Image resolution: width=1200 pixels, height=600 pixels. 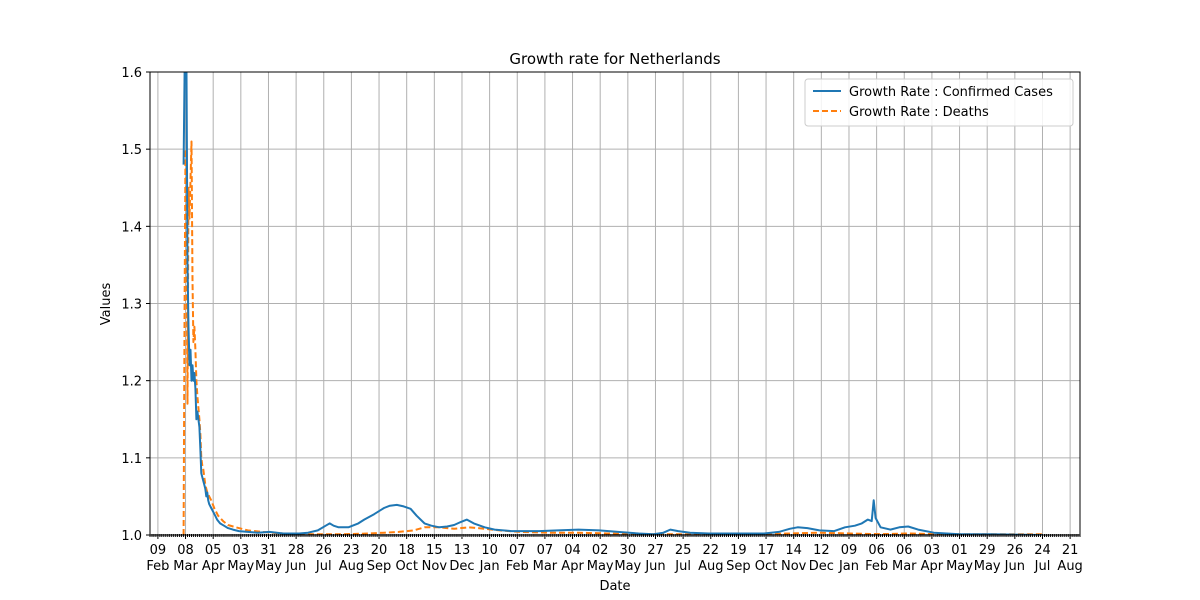 I want to click on y-tick-label: 1.3, so click(x=131, y=305).